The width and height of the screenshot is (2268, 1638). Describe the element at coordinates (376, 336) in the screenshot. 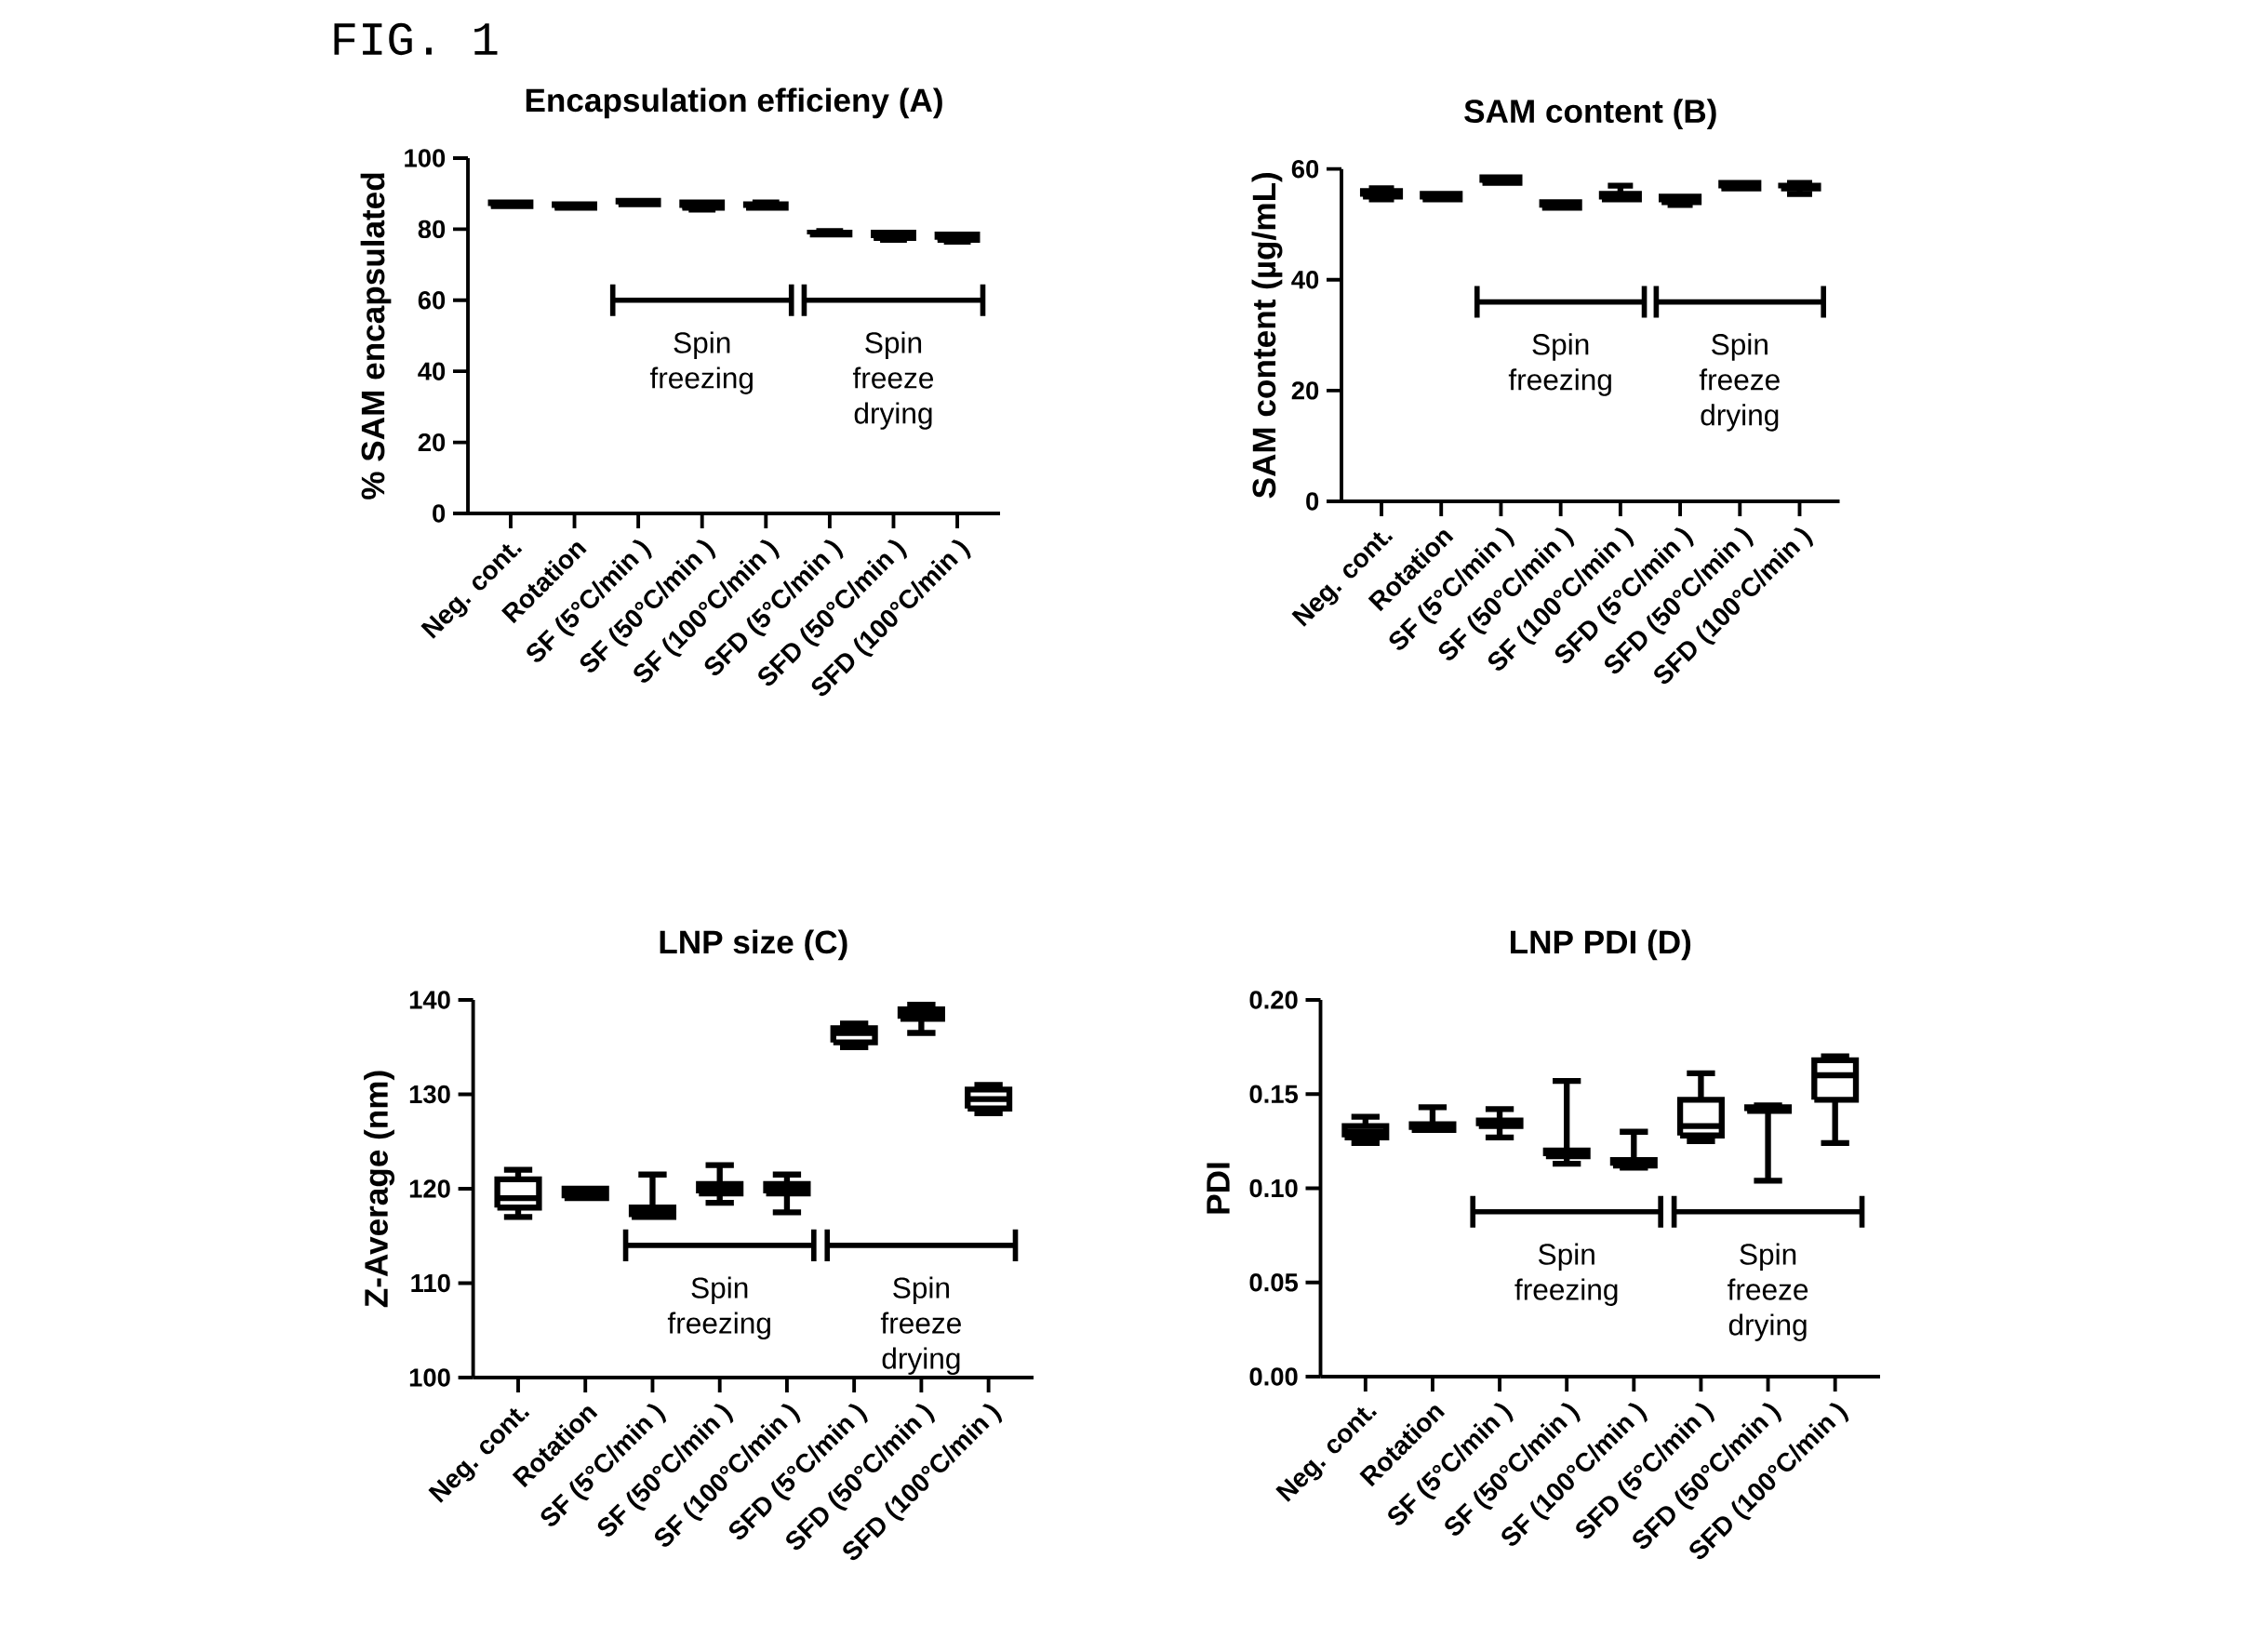

I see `y-axis-title: % SAM encapsulated` at that location.